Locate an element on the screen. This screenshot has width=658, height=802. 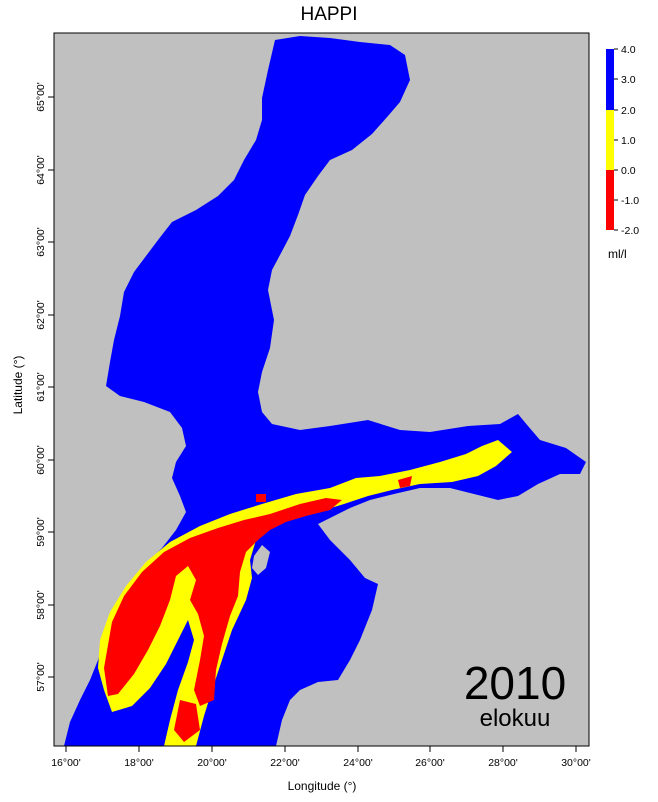
x-tick-label: 22°00' is located at coordinates (285, 763).